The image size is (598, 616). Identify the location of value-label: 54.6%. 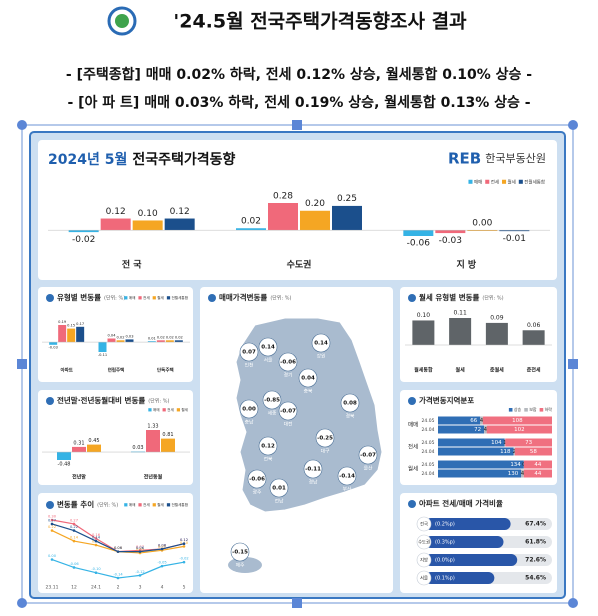
(535, 578).